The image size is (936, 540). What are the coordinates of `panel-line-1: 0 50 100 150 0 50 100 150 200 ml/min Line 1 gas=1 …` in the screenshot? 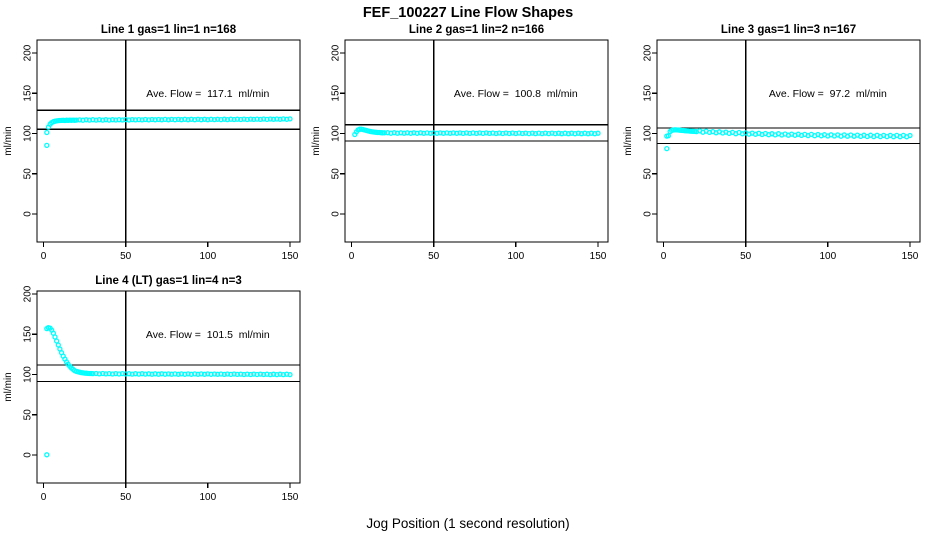 It's located at (152, 143).